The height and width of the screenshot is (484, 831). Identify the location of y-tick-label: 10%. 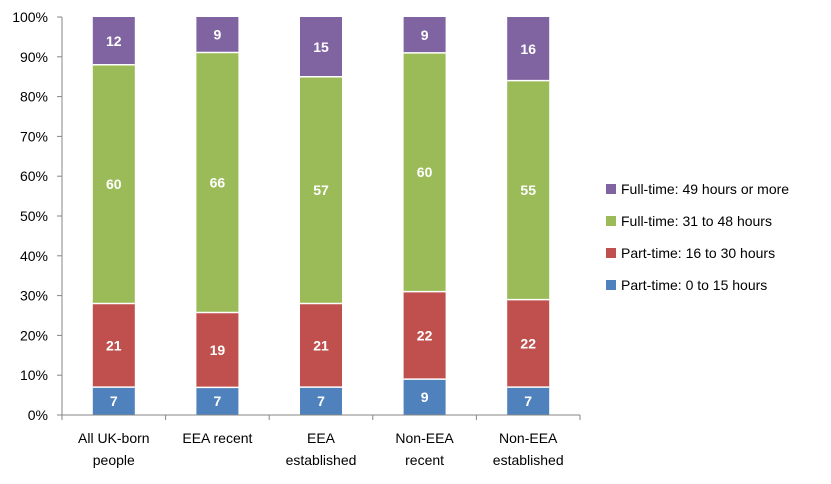
(34, 375).